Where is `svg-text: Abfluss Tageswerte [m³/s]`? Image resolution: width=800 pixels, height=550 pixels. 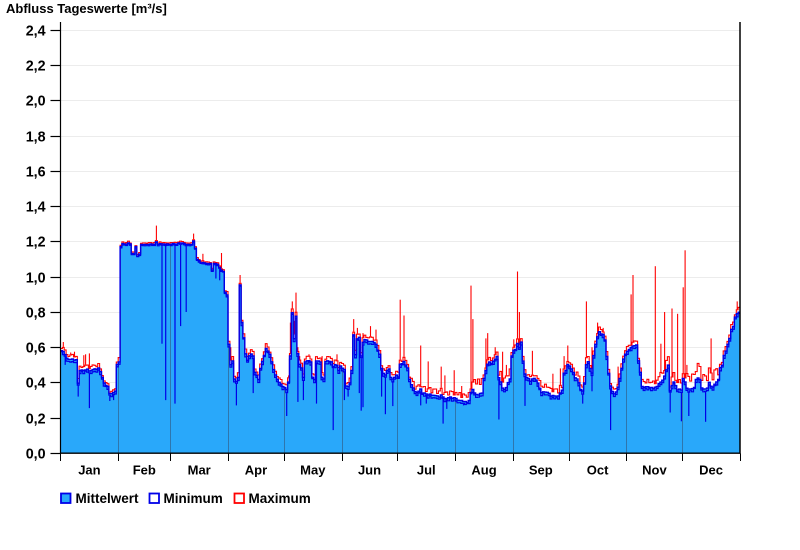 svg-text: Abfluss Tageswerte [m³/s] is located at coordinates (86, 8).